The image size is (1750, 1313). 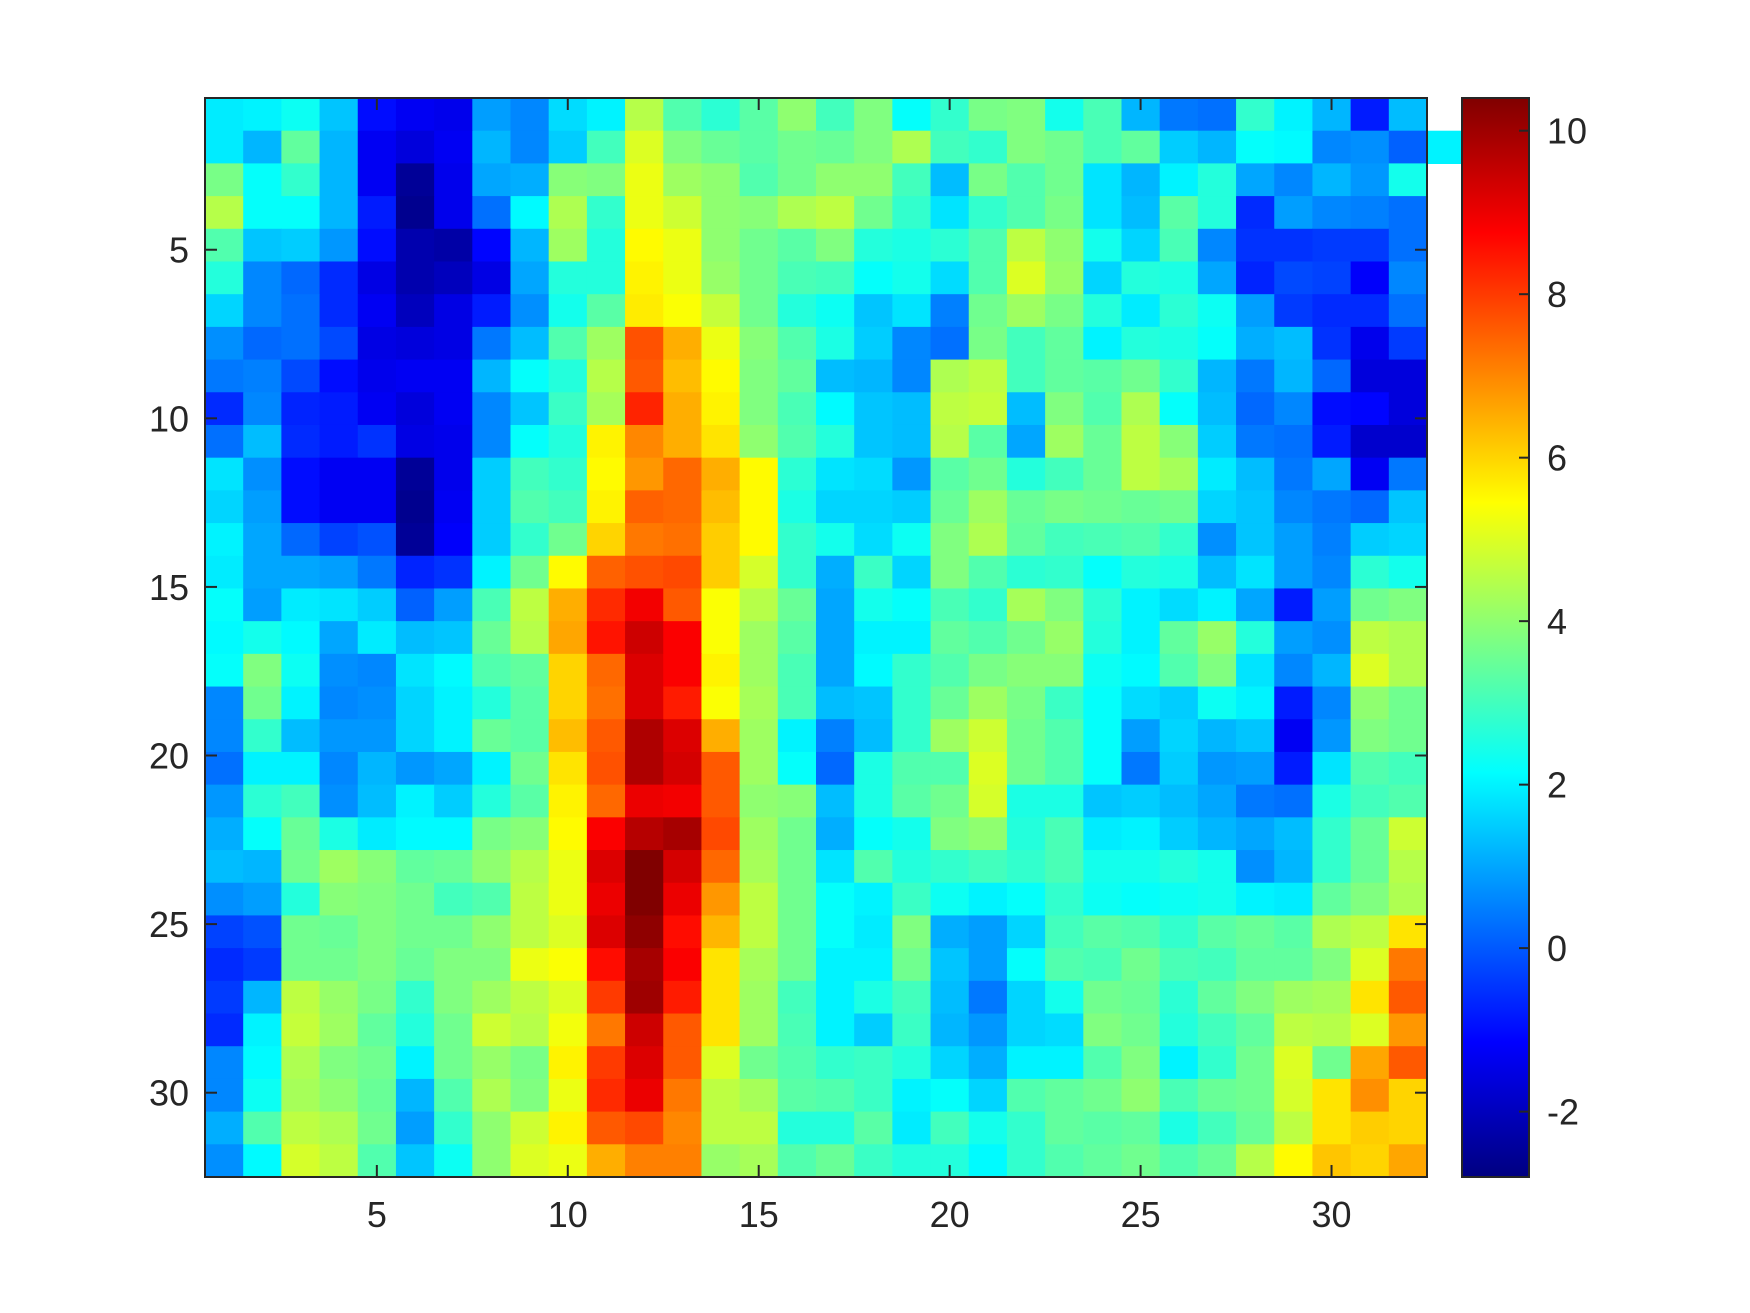 What do you see at coordinates (1524, 637) in the screenshot?
I see `colorbar: -2 0 2 4 6 8 10` at bounding box center [1524, 637].